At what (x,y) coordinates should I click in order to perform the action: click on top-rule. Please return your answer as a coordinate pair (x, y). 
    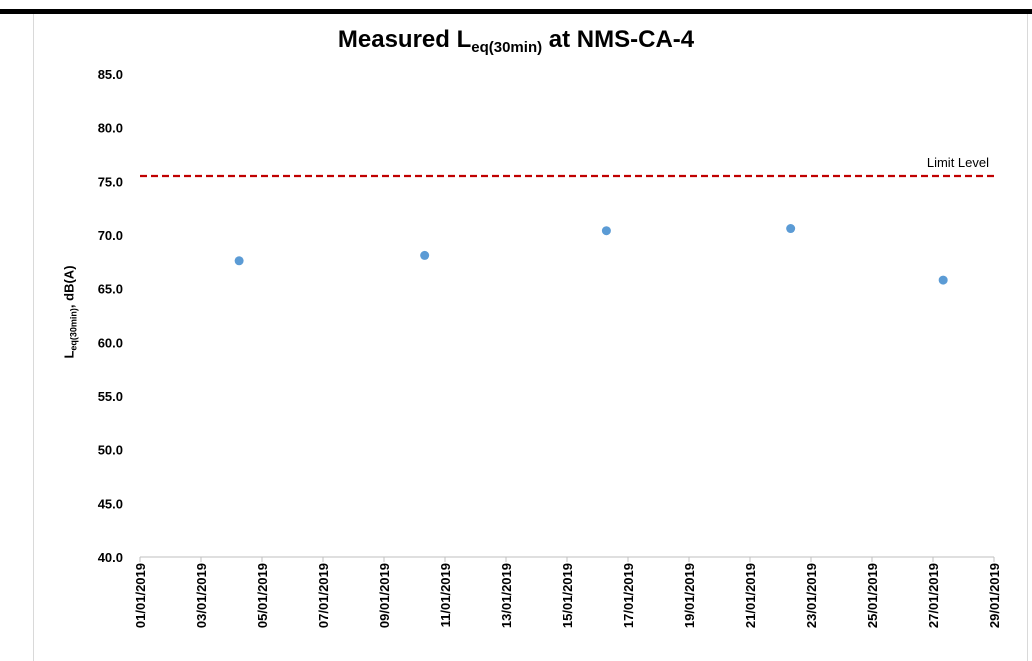
    Looking at the image, I should click on (516, 11).